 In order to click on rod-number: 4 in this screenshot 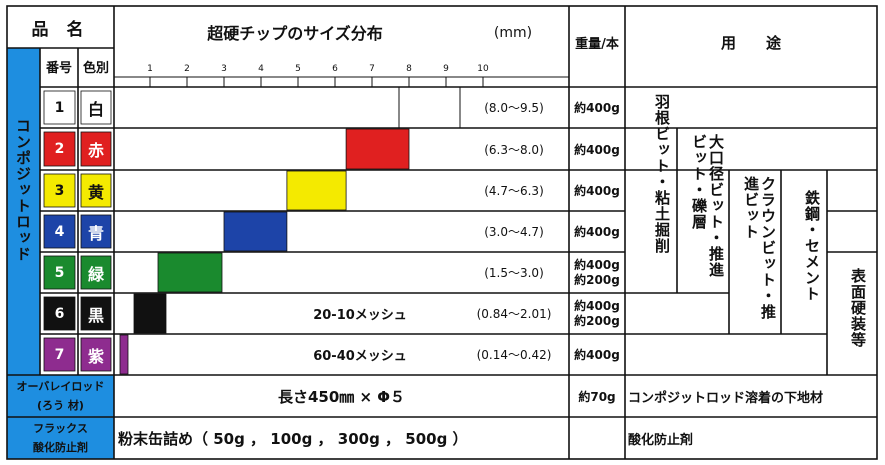, I will do `click(59, 231)`.